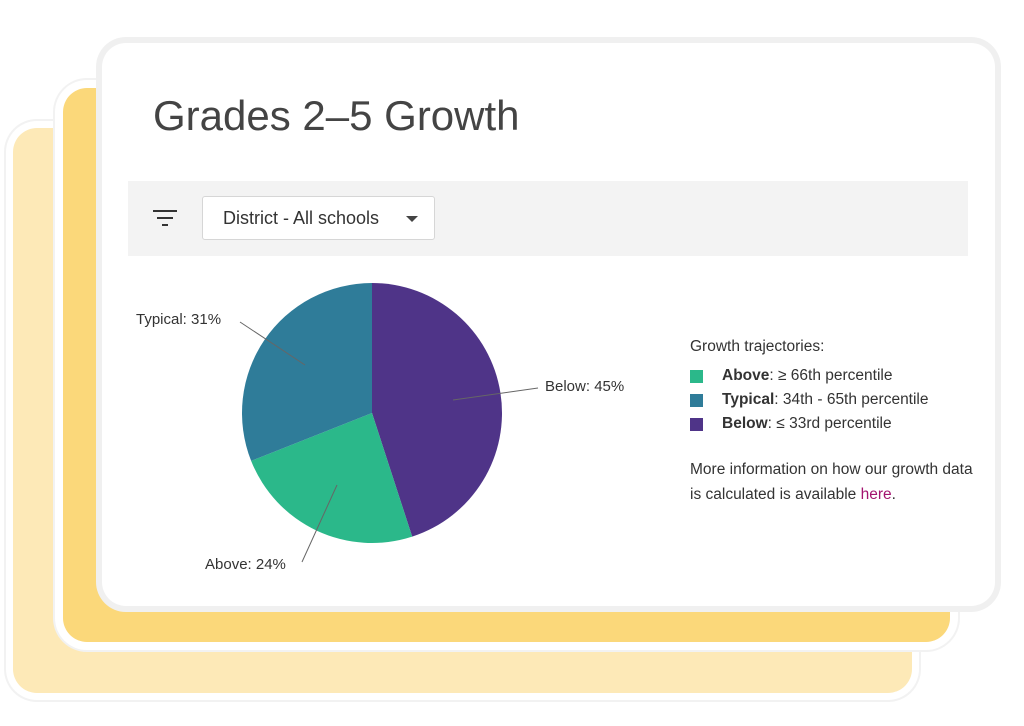 This screenshot has height=726, width=1024. Describe the element at coordinates (757, 346) in the screenshot. I see `legend-heading: Growth trajectories:` at that location.